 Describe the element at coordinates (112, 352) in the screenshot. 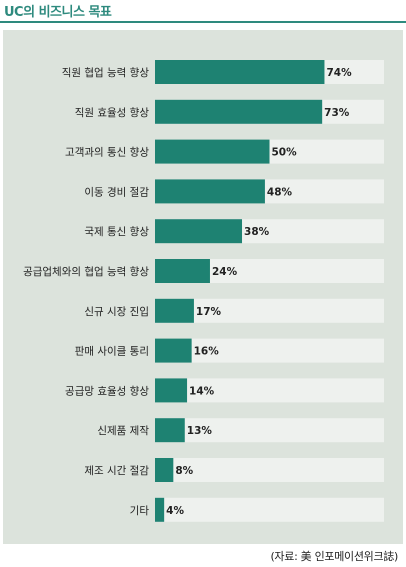

I see `category-label: 판매 사이클 통리` at that location.